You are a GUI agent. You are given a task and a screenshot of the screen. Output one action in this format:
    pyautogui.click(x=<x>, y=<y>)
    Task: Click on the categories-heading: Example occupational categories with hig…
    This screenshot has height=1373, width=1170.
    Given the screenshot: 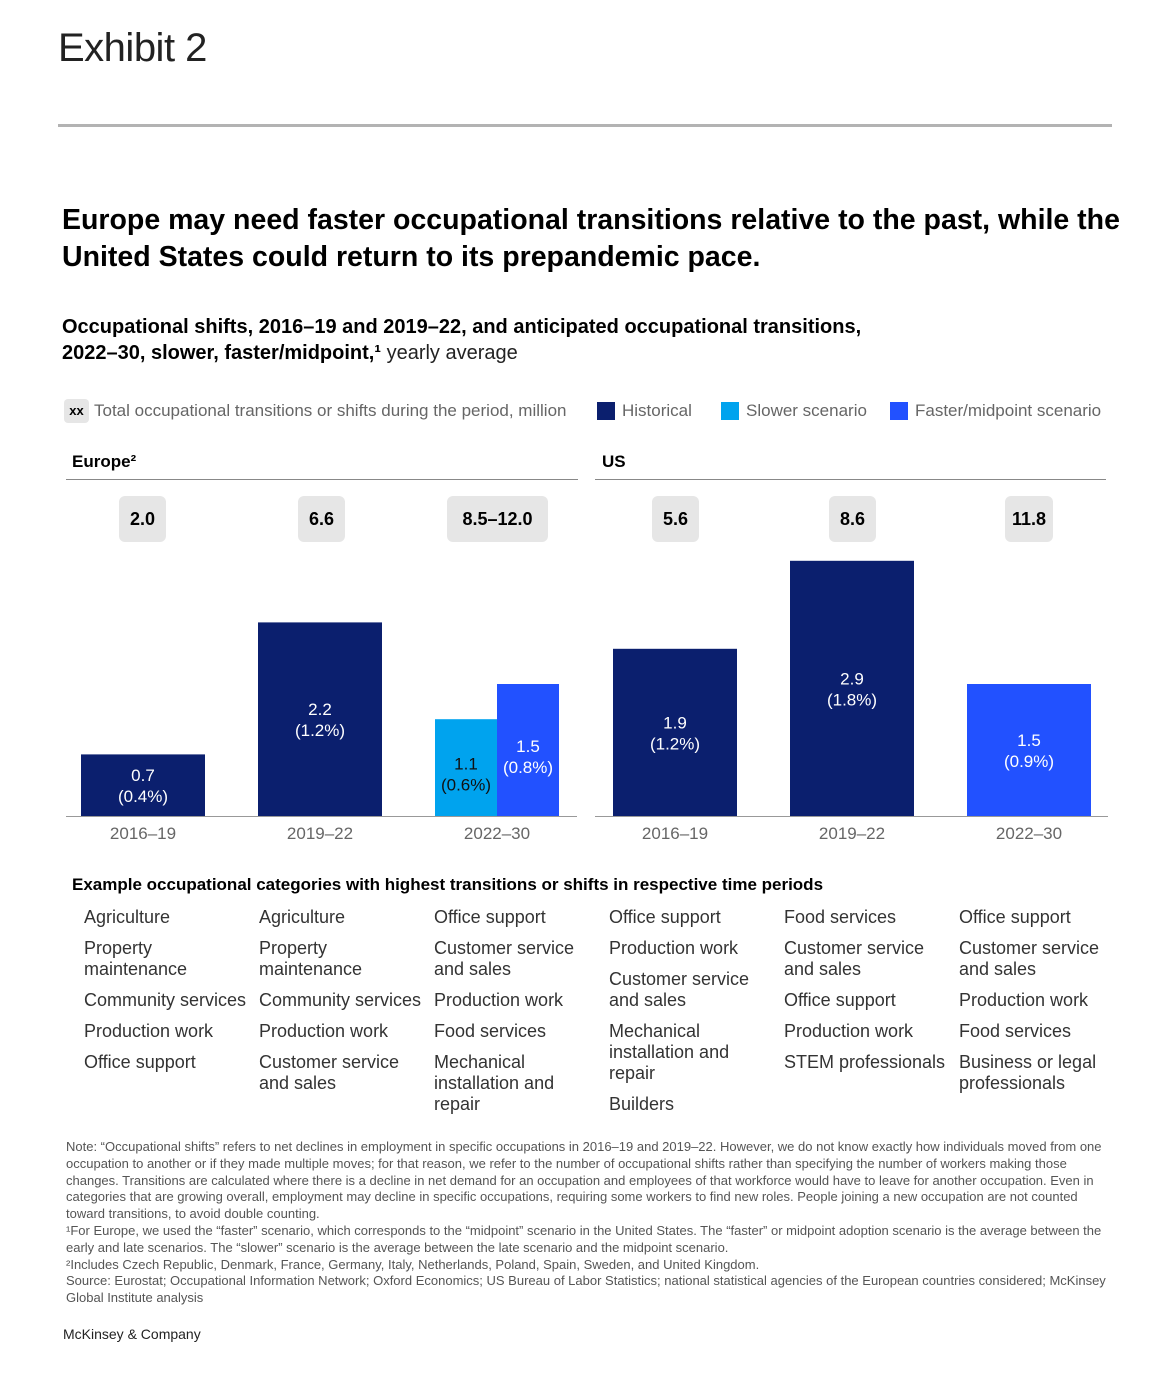 What is the action you would take?
    pyautogui.click(x=448, y=884)
    